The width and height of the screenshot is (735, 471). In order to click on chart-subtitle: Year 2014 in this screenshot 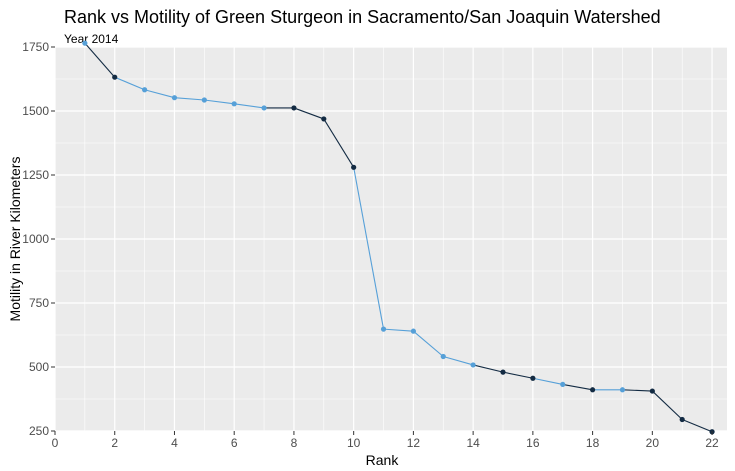, I will do `click(91, 39)`.